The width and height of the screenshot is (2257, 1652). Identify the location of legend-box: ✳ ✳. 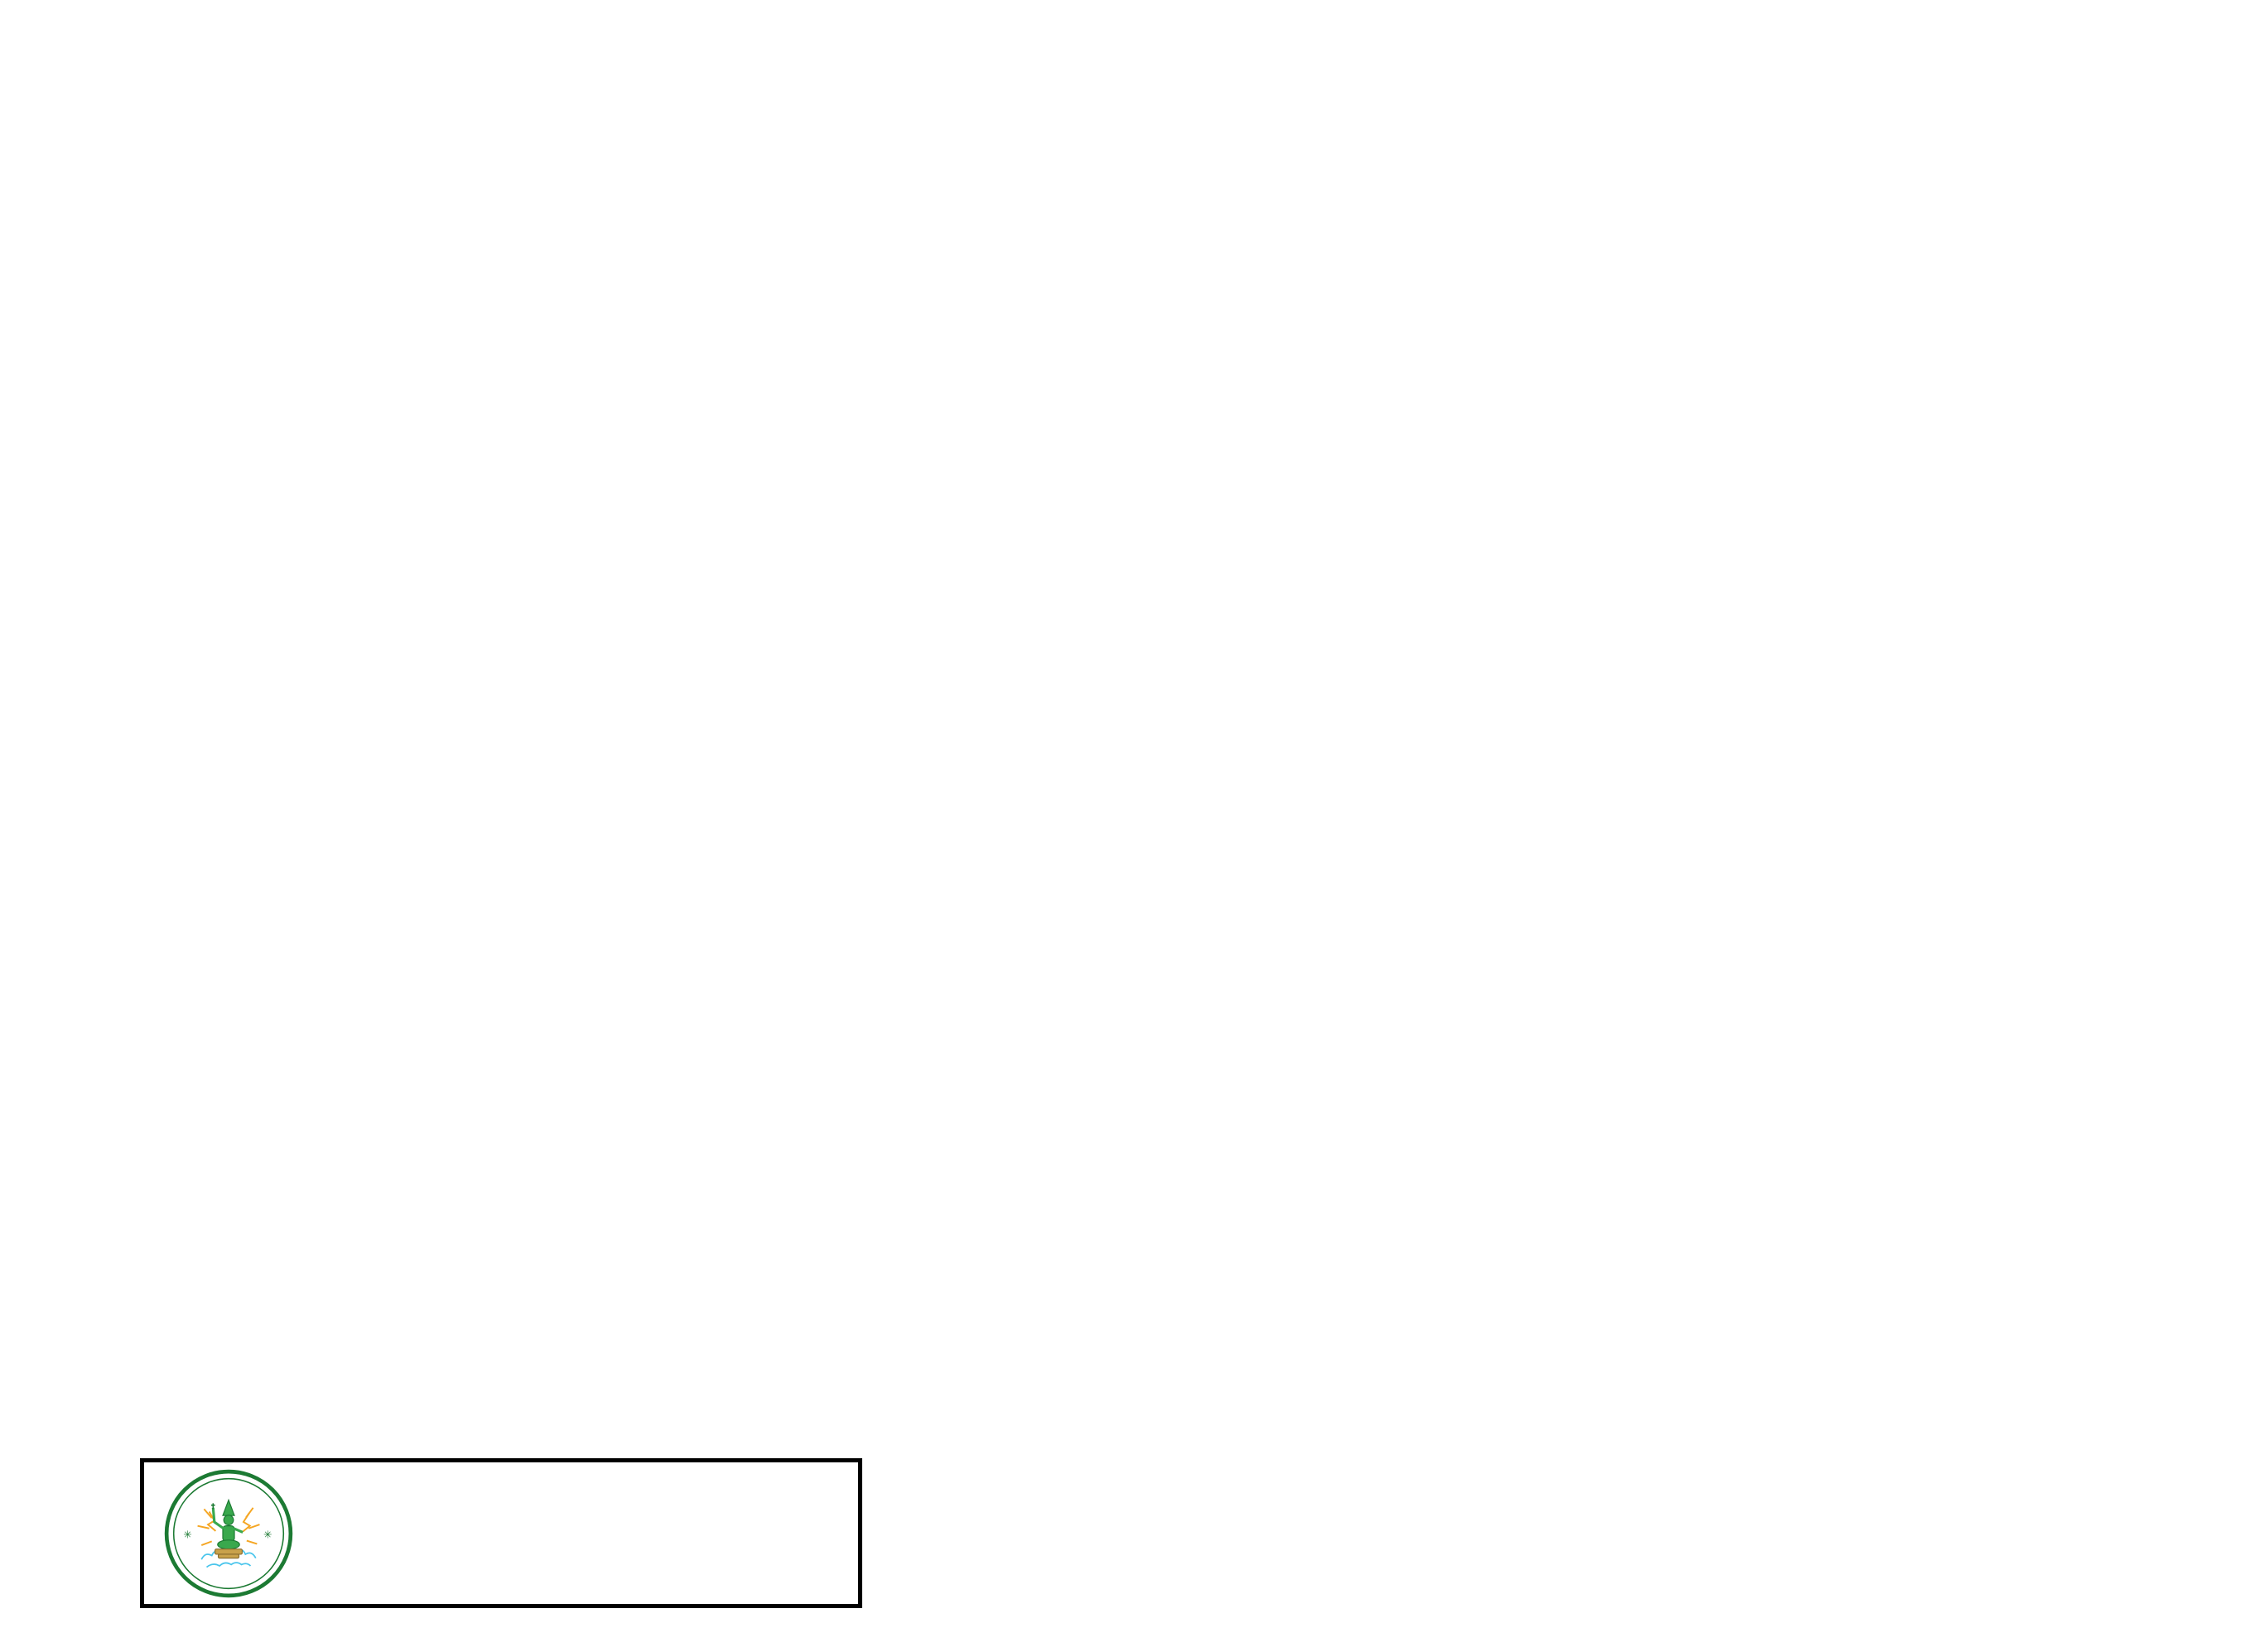
(501, 1533).